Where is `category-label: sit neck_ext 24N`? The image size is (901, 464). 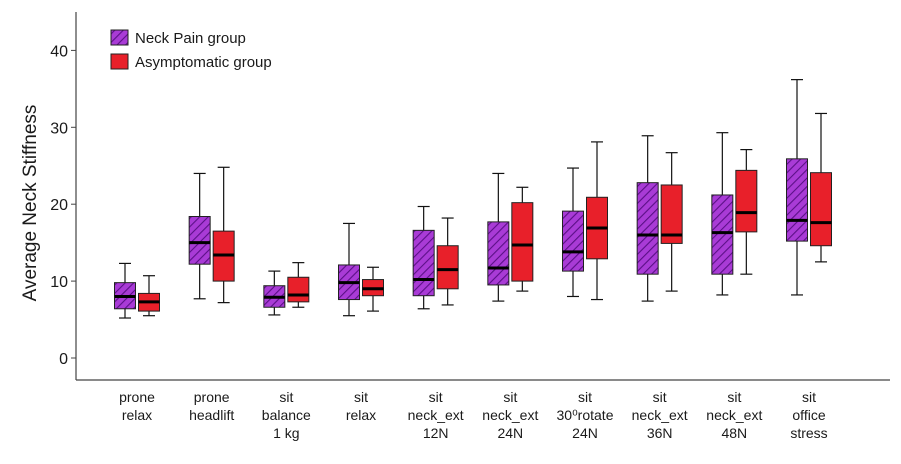 category-label: sit neck_ext 24N is located at coordinates (510, 415).